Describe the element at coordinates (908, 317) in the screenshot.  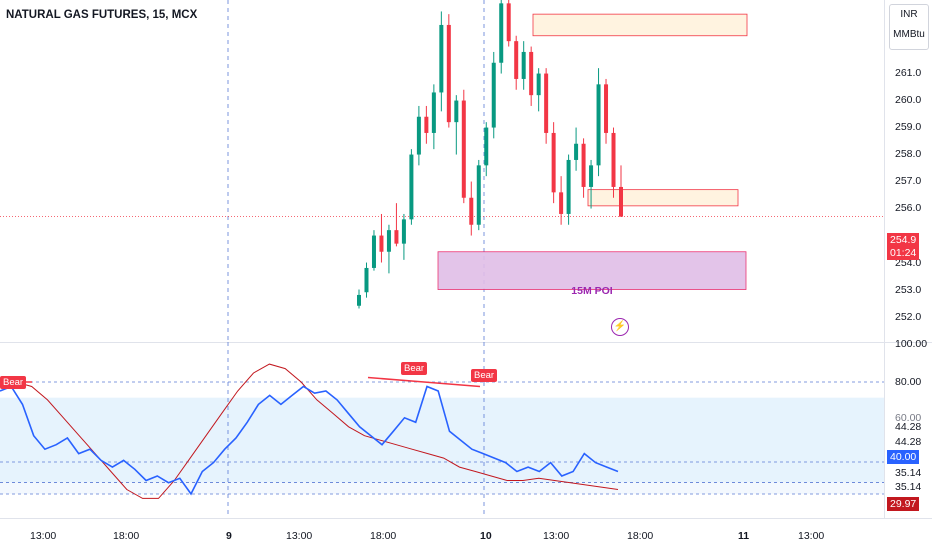
I see `price-tick: 252.0` at that location.